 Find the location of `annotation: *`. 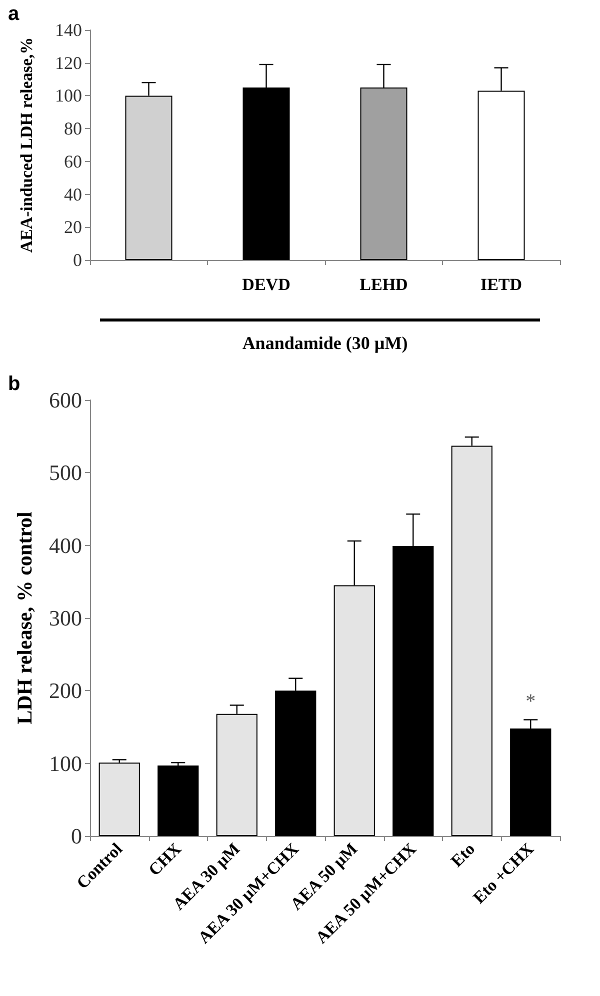

annotation: * is located at coordinates (531, 701).